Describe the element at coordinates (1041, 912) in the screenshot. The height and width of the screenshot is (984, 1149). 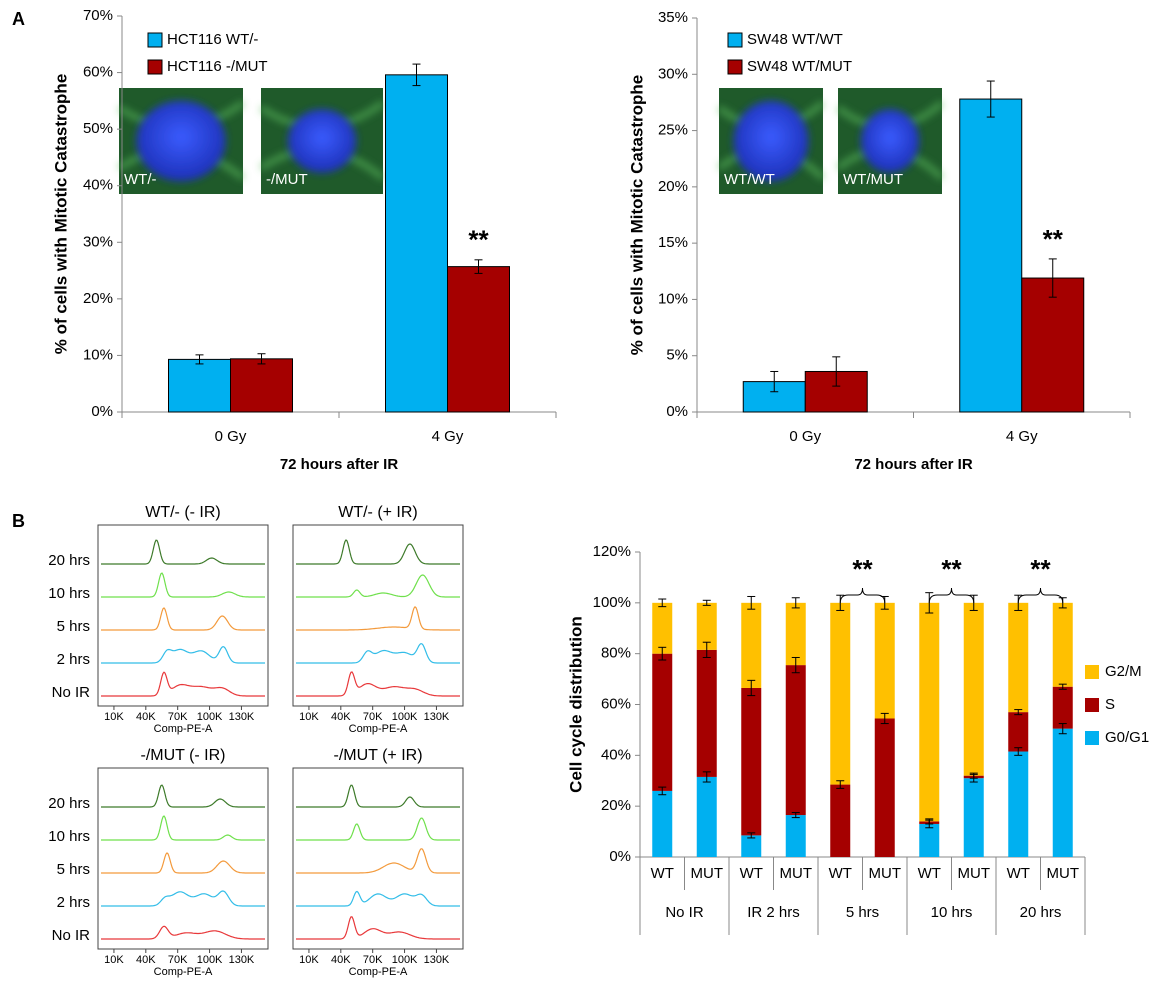
I see `group-label: 20 hrs` at that location.